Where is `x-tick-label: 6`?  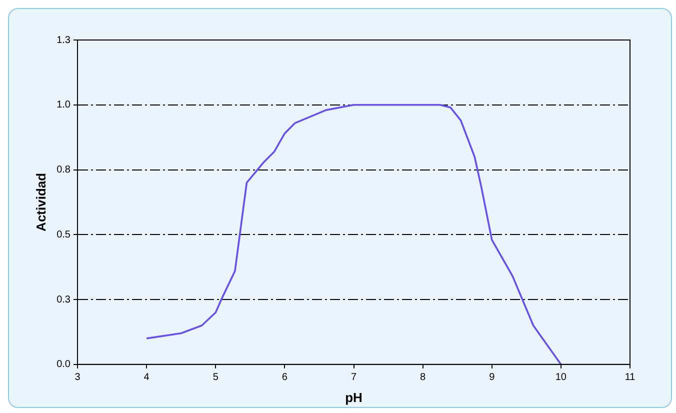 x-tick-label: 6 is located at coordinates (285, 378).